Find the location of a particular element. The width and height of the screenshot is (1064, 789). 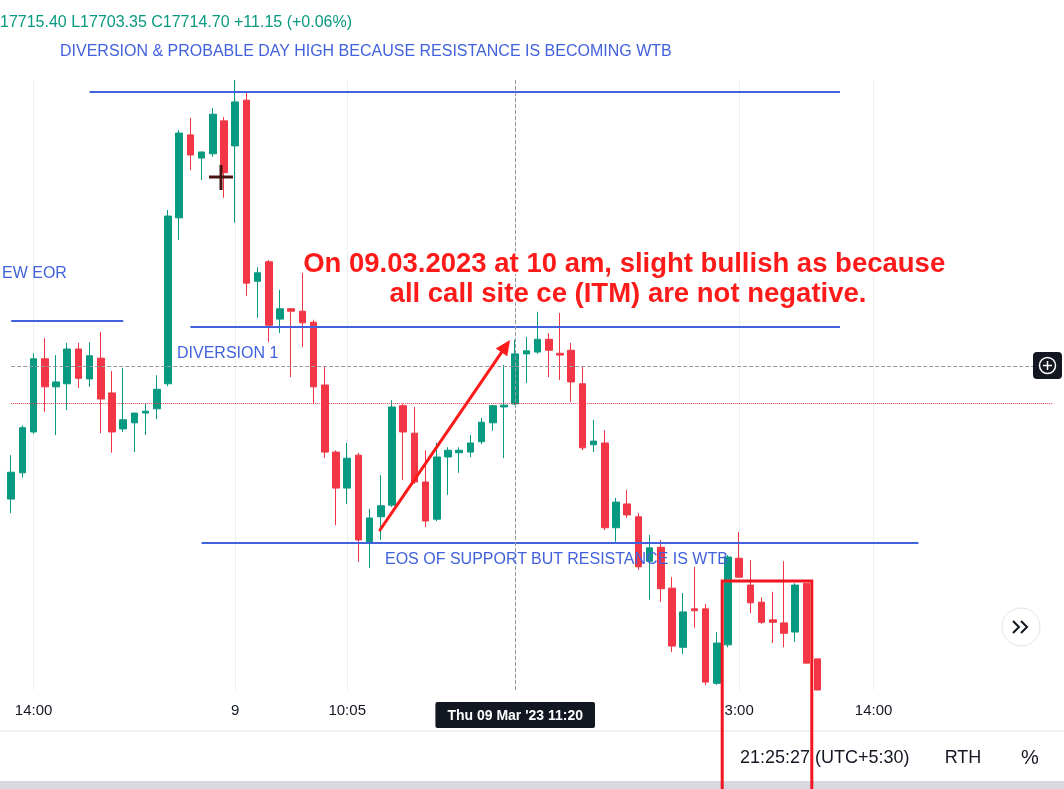

ref-line-label: EW EOR is located at coordinates (34, 272).